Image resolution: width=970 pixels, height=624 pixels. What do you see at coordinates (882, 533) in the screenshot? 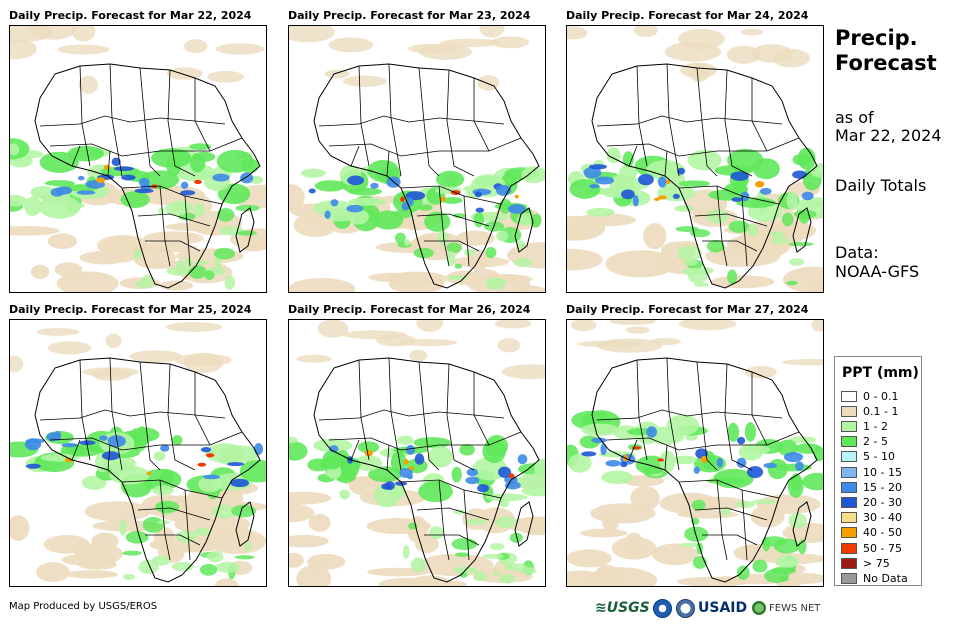
I see `legend-label: 40 - 50` at bounding box center [882, 533].